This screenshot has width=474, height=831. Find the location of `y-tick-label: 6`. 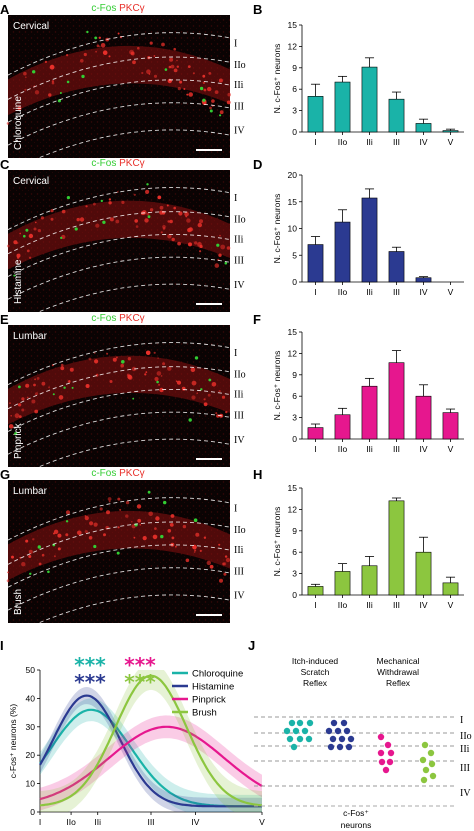

y-tick-label: 6 is located at coordinates (294, 552).